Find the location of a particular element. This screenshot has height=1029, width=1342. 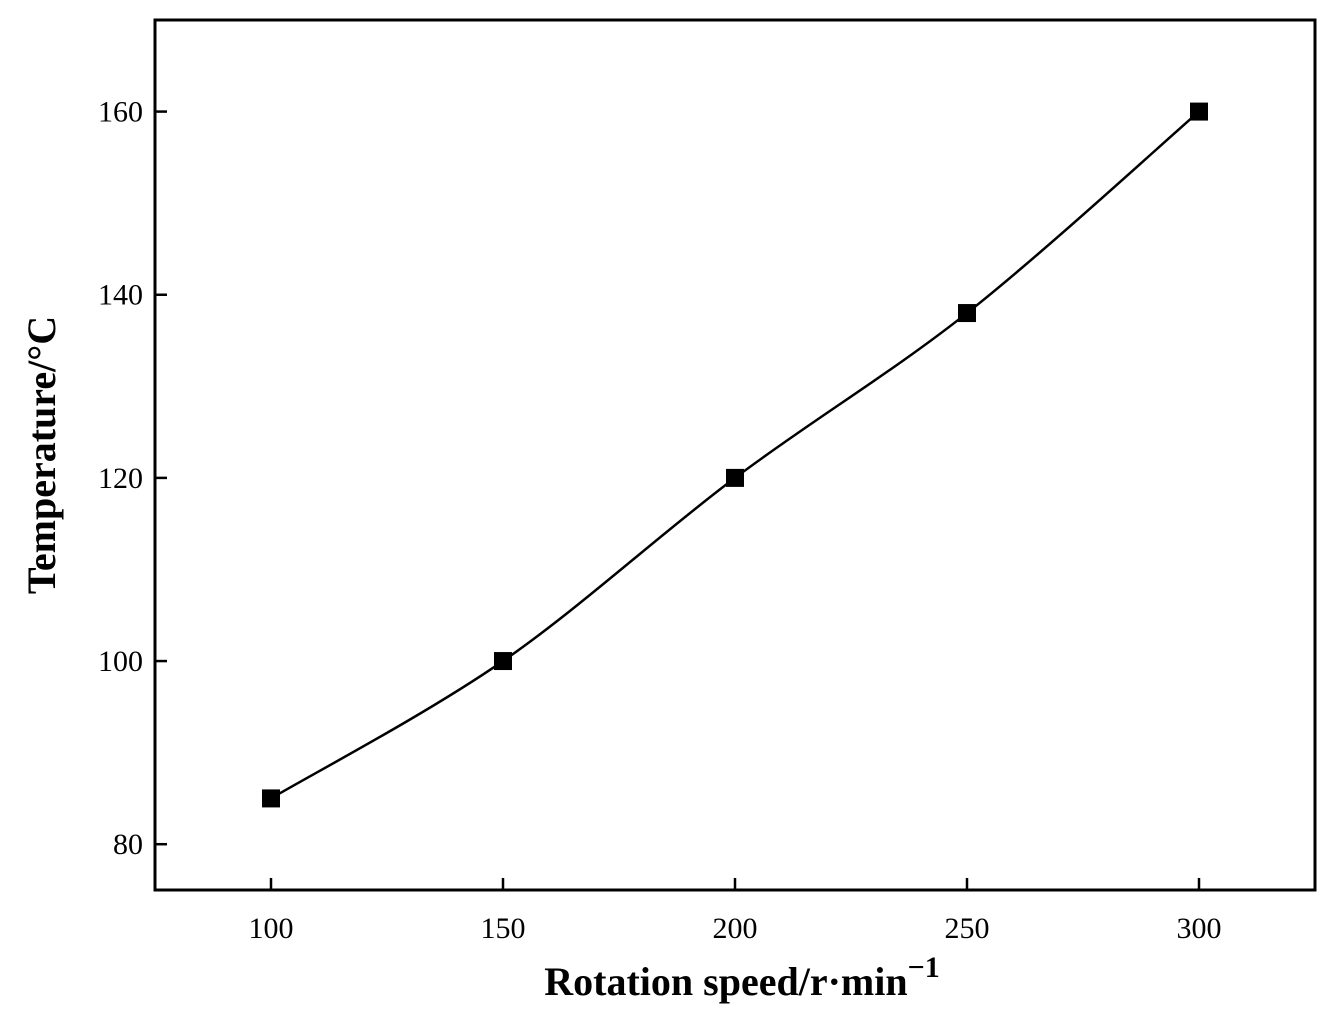

y-tick-label: 140 is located at coordinates (120, 295).